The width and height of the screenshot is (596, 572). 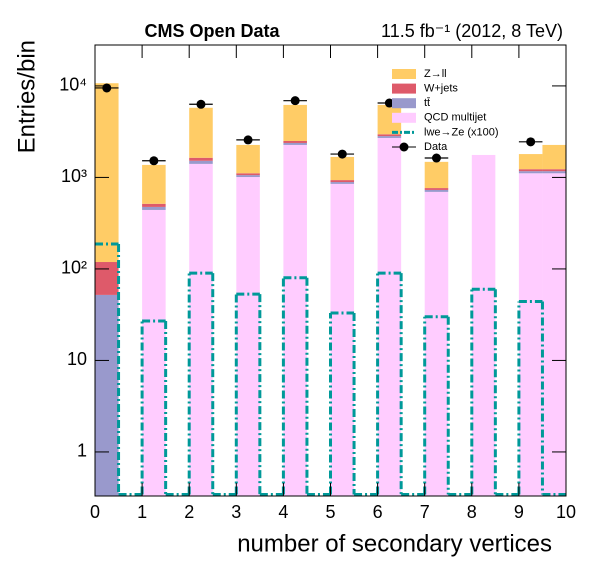 I want to click on chart-title: CMS Open Data, so click(x=212, y=31).